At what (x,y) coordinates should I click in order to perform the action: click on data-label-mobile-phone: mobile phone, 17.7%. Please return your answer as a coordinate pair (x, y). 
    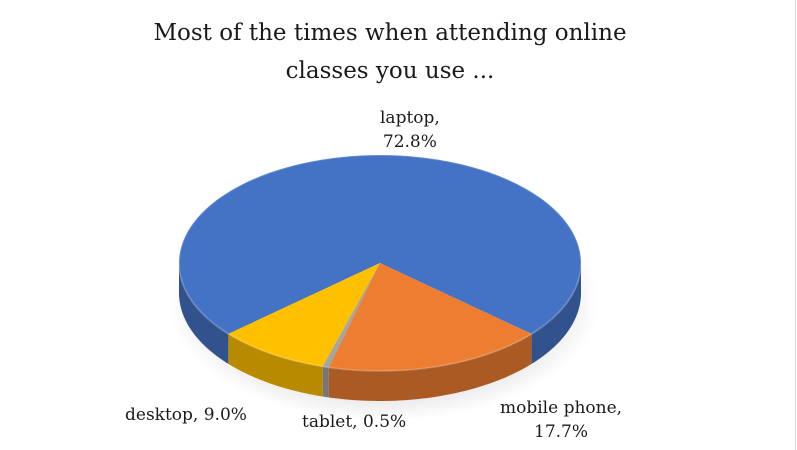
    Looking at the image, I should click on (561, 420).